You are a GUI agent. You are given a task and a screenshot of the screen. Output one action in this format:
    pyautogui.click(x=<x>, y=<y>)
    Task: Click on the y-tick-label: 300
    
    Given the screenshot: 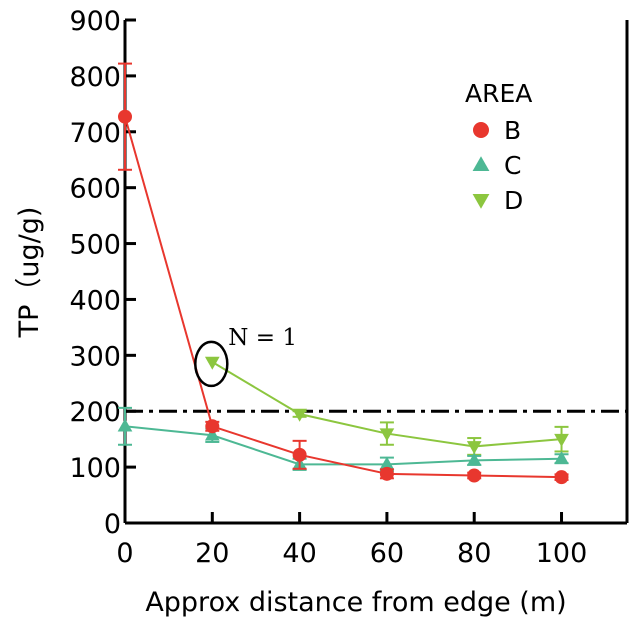 What is the action you would take?
    pyautogui.click(x=95, y=356)
    